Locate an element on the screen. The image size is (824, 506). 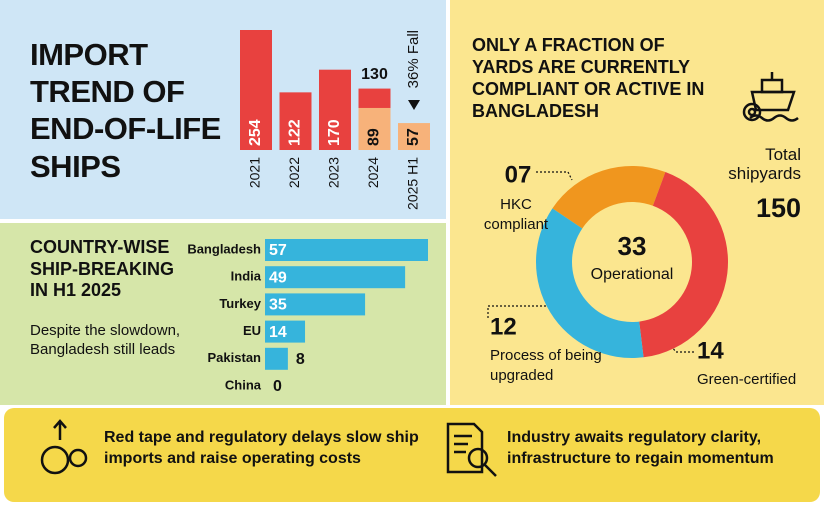
y-tick-label: Bangladesh is located at coordinates (224, 248).